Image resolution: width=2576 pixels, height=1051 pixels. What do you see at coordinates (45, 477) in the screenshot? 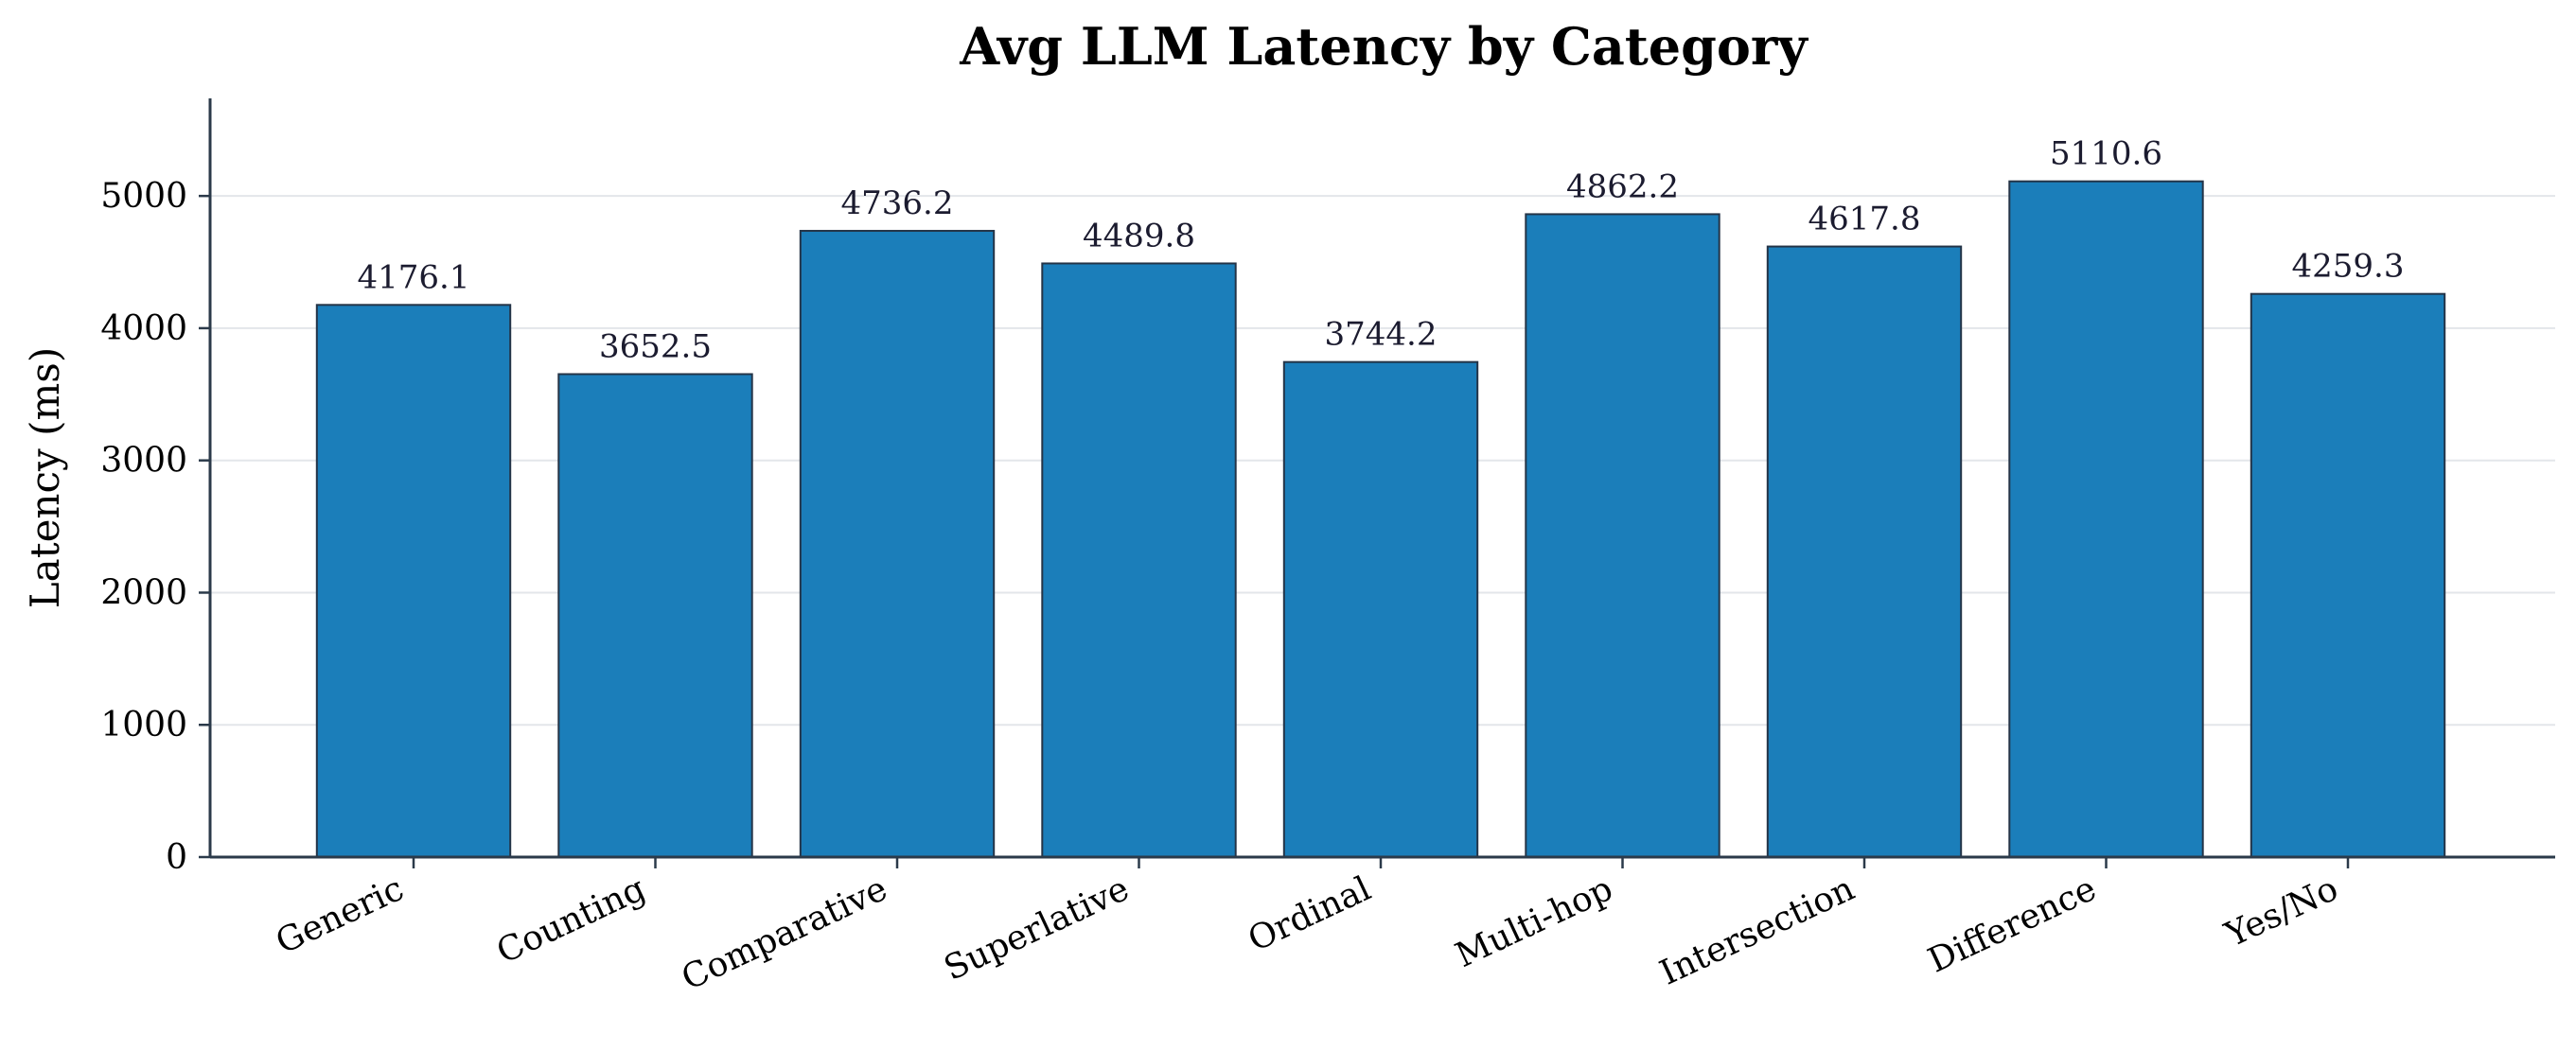
I see `y-axis-label: Latency (ms)` at bounding box center [45, 477].